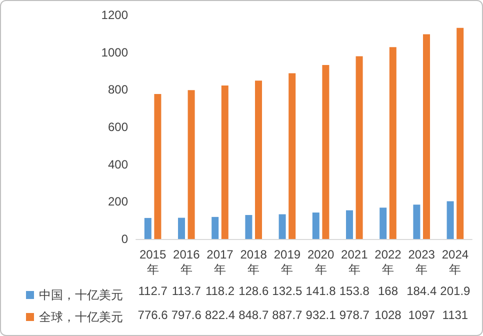 This screenshot has width=483, height=336. Describe the element at coordinates (187, 291) in the screenshot. I see `data-label: 113.7` at that location.